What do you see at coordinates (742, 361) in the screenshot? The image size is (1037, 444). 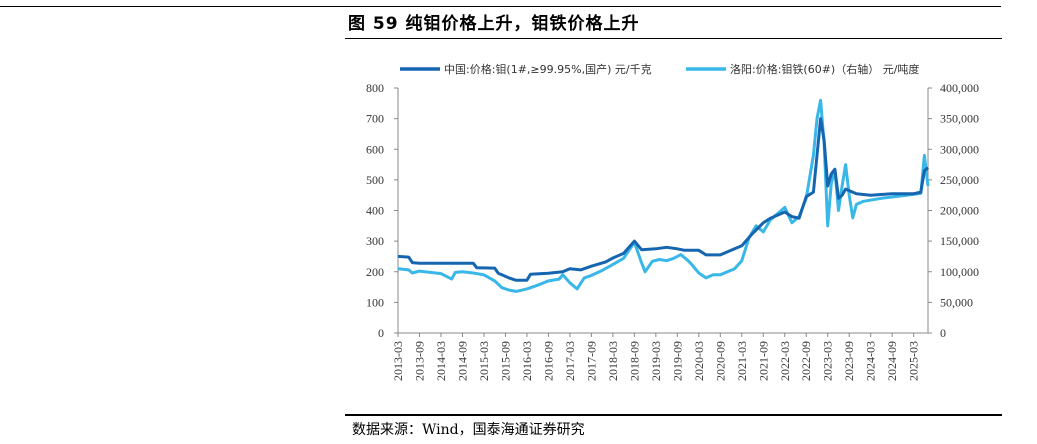 I see `x-tick-label: 2021-03` at bounding box center [742, 361].